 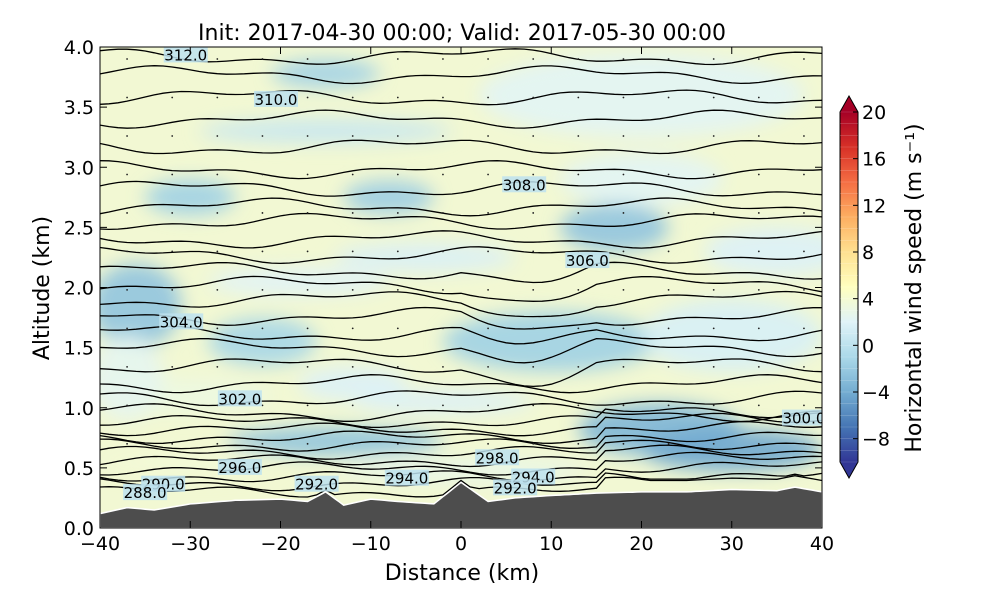 I want to click on contour-label: 306.0, so click(x=587, y=261).